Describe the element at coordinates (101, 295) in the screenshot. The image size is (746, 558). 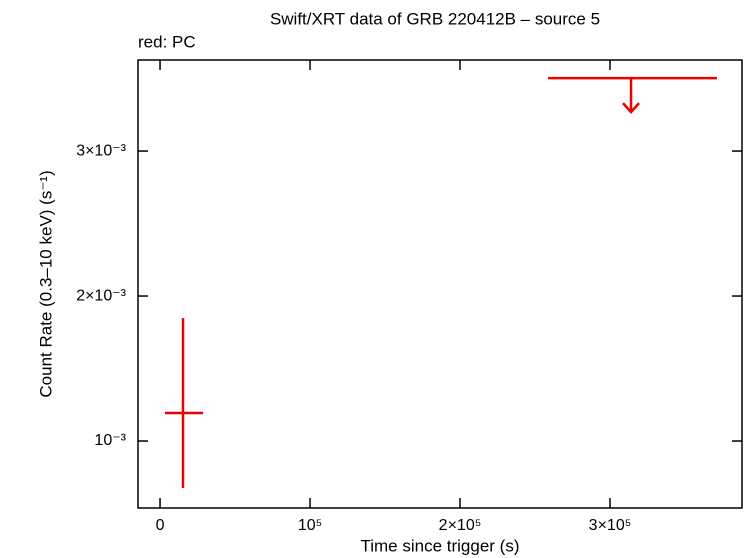
I see `y-tick-label: 2×10⁻³` at that location.